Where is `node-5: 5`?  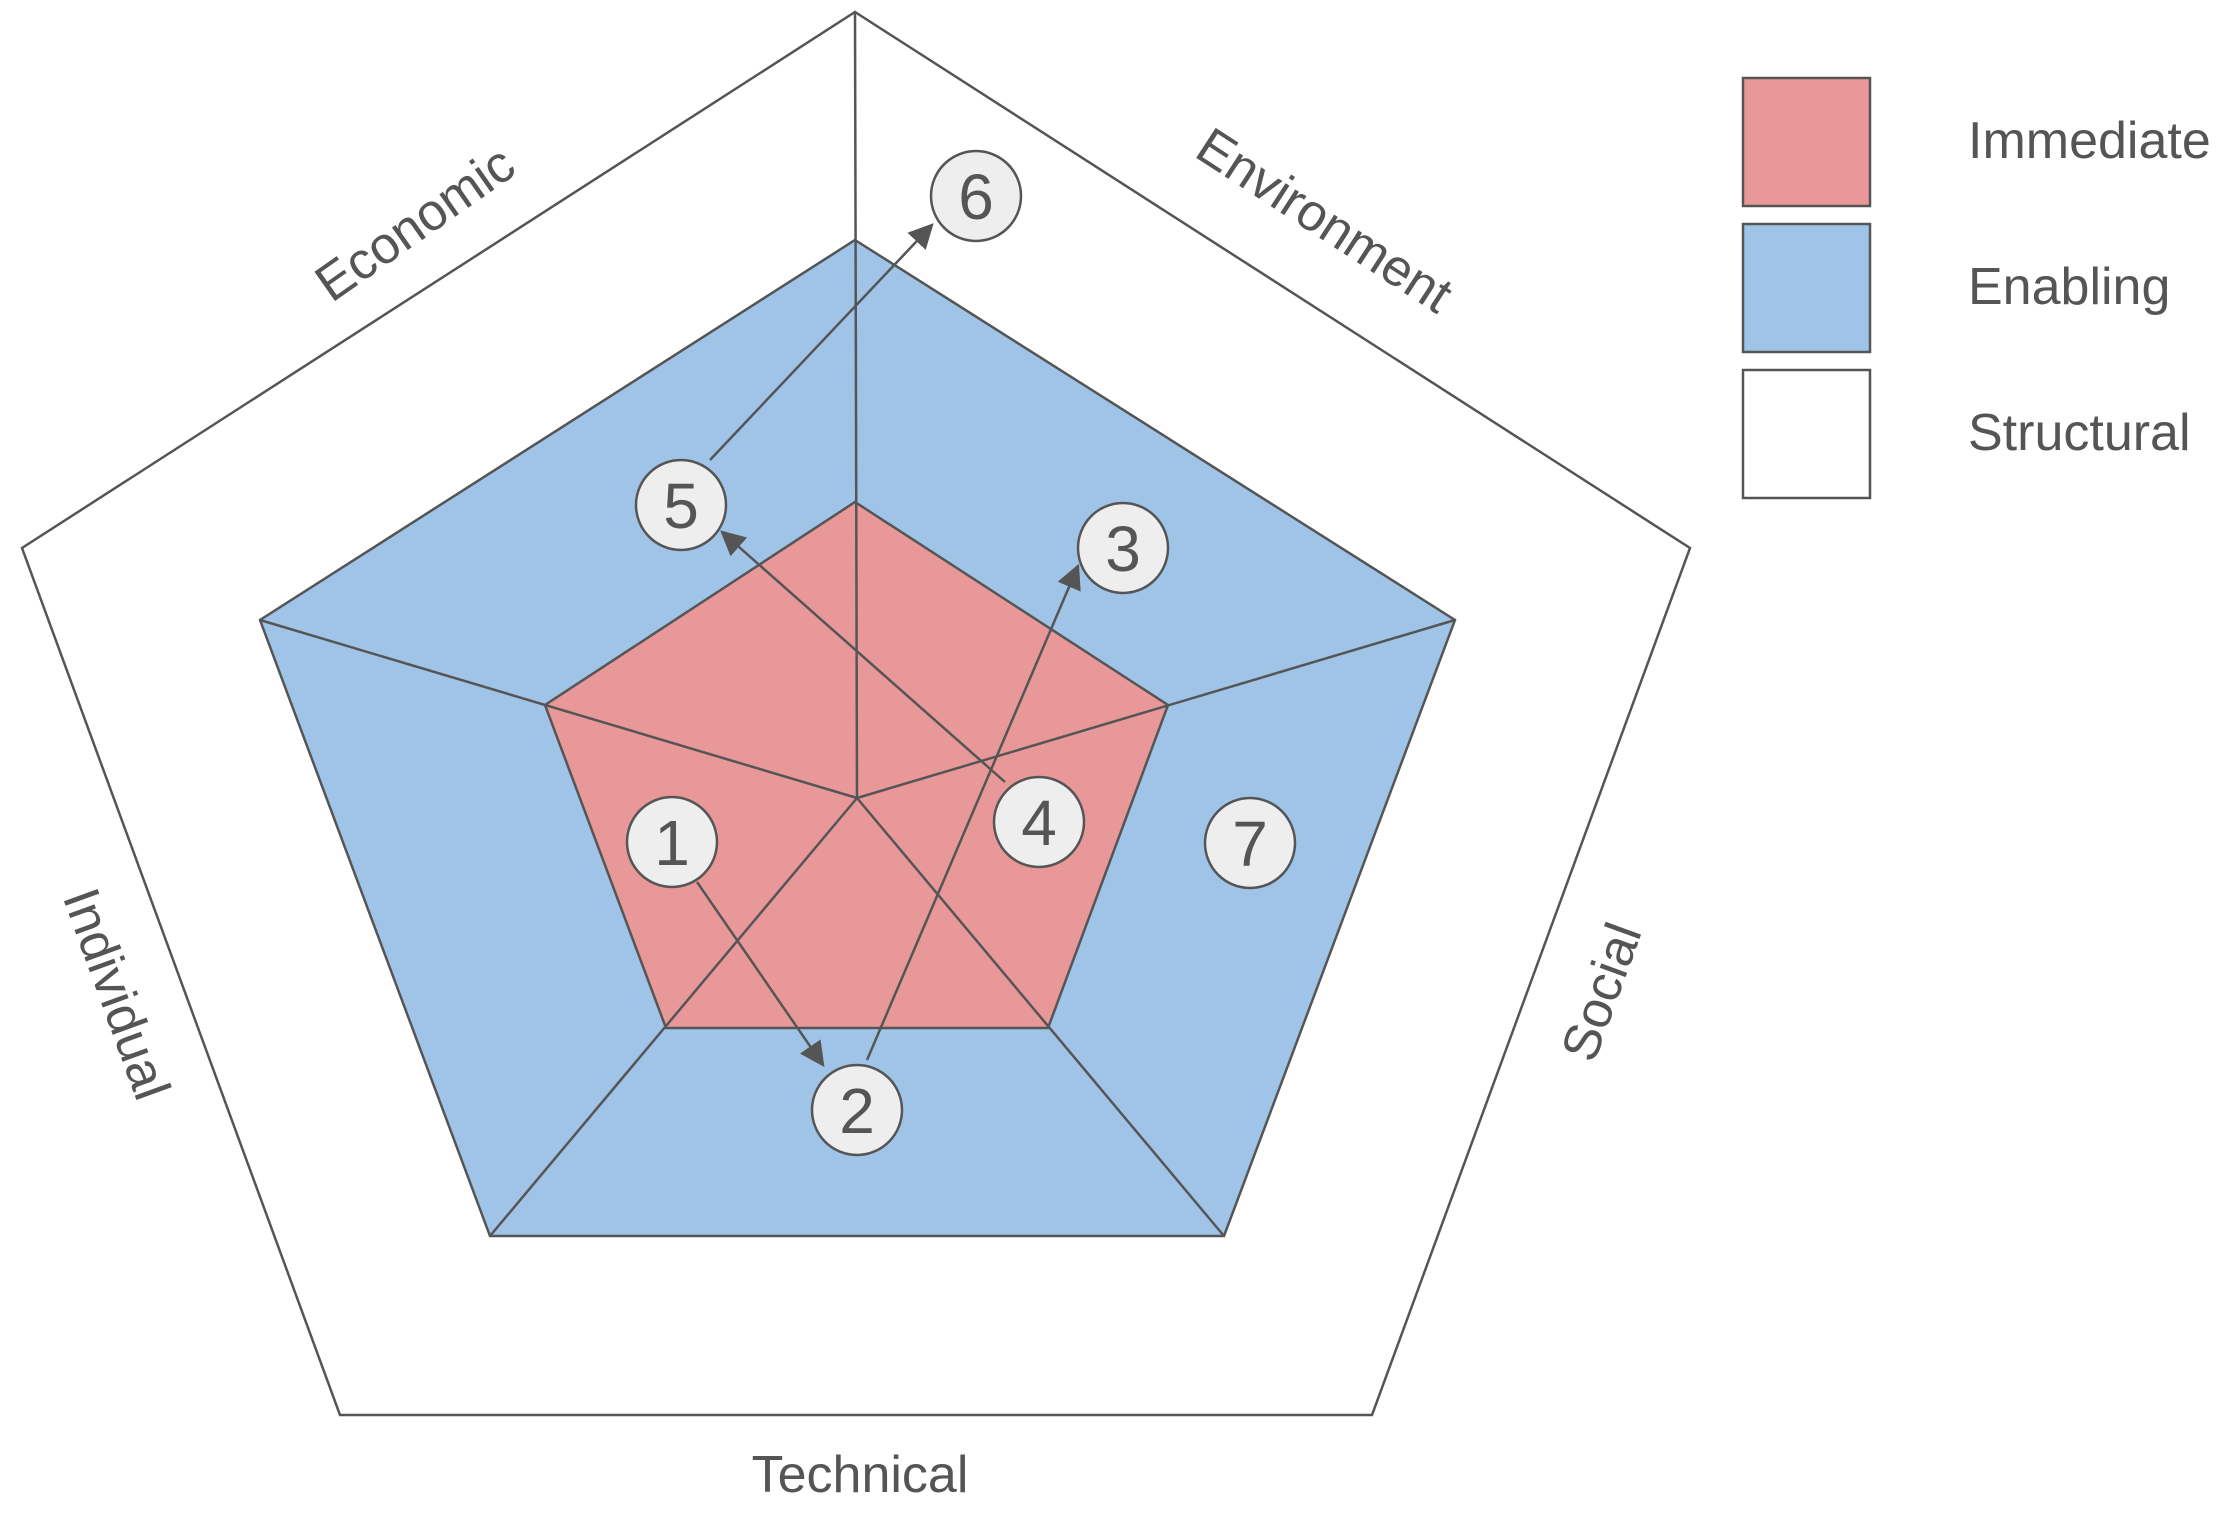 node-5: 5 is located at coordinates (681, 505).